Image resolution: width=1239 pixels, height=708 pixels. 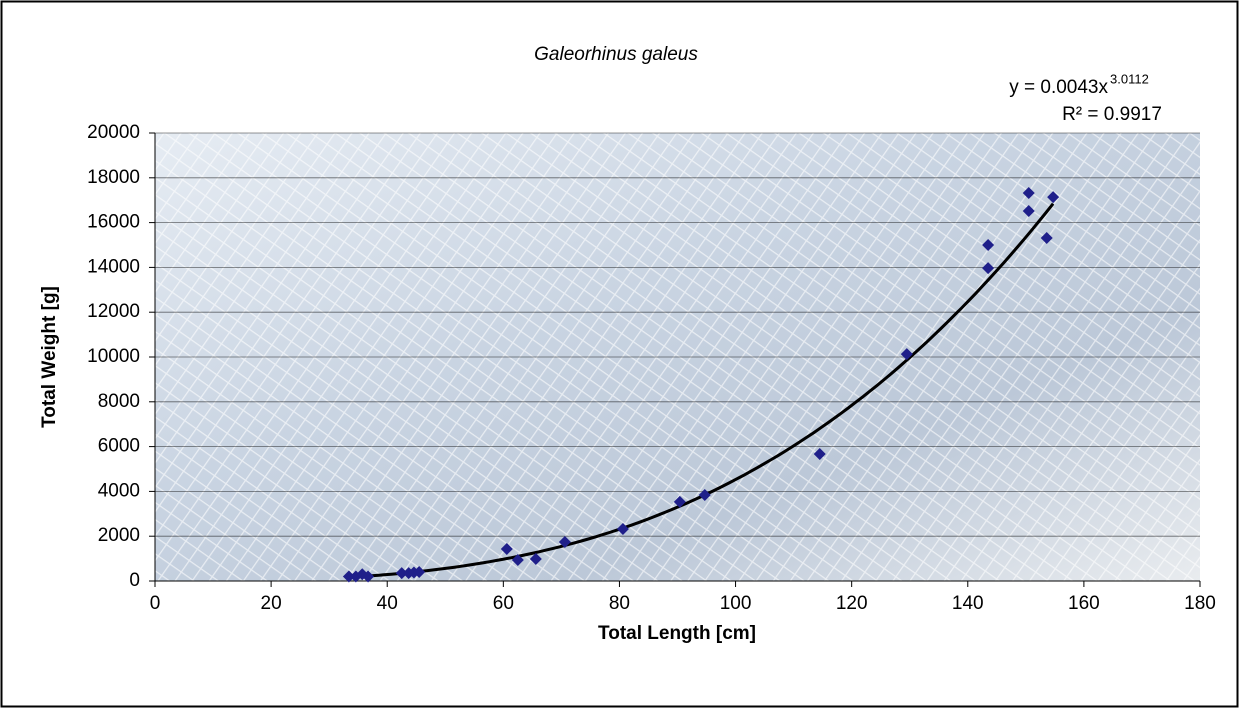 I want to click on x-tick-label: 80, so click(x=619, y=603).